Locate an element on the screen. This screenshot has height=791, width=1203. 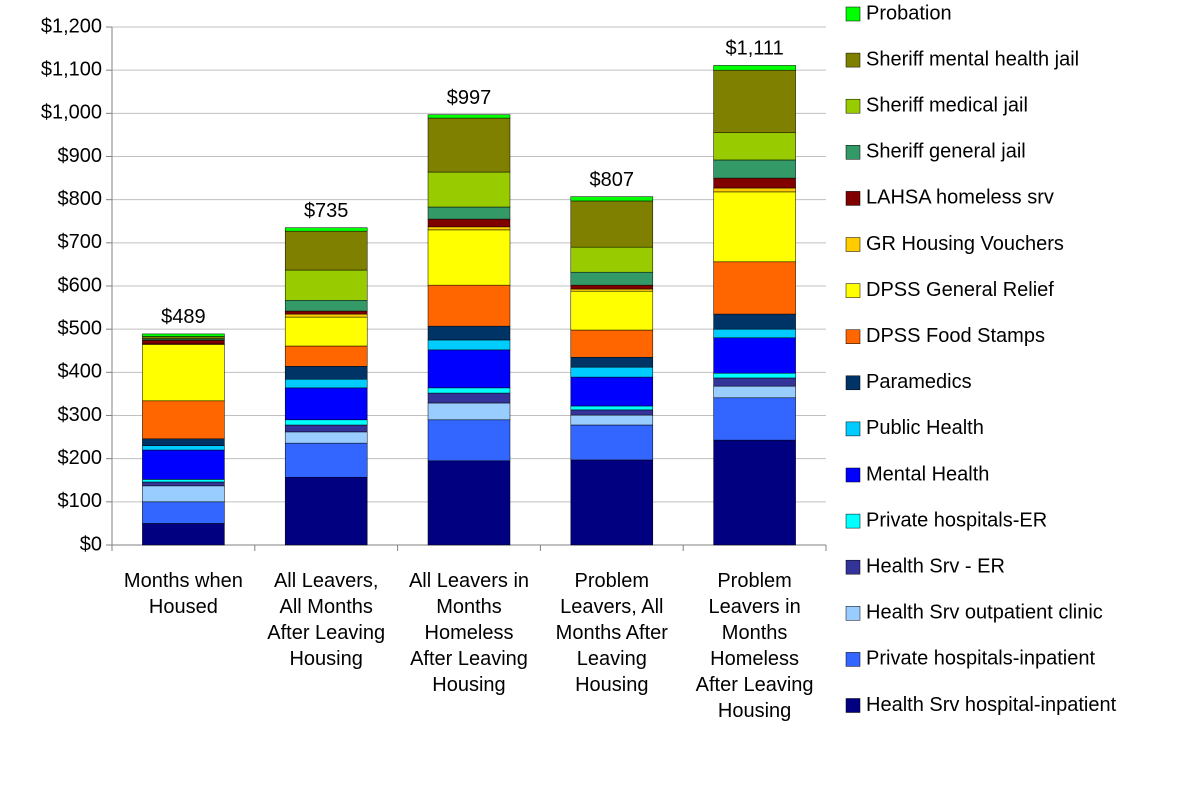
y-tick-label: $1,100 is located at coordinates (71, 69).